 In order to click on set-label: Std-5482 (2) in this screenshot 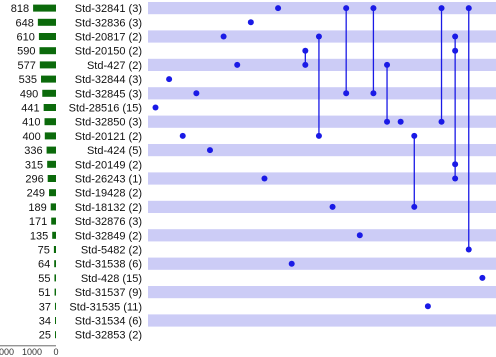, I will do `click(111, 251)`.